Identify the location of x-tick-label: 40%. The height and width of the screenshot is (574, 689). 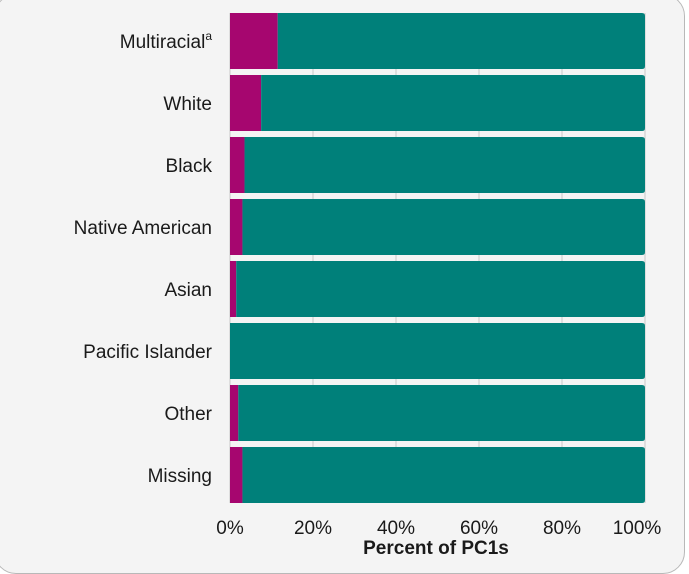
(396, 528).